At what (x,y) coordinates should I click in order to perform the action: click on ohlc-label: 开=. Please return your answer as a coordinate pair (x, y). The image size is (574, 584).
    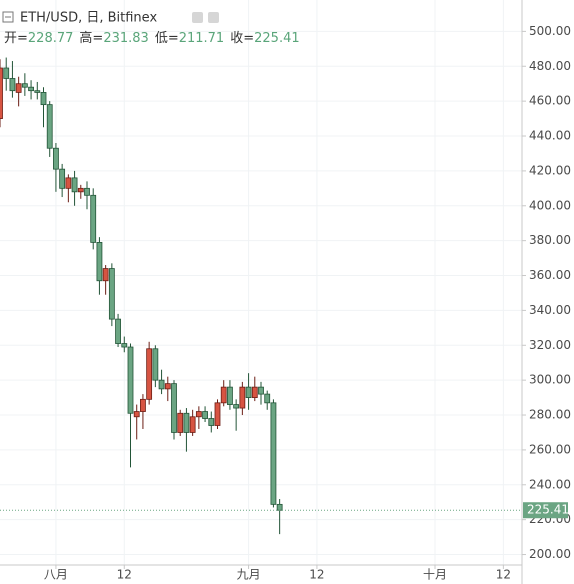
    Looking at the image, I should click on (16, 38).